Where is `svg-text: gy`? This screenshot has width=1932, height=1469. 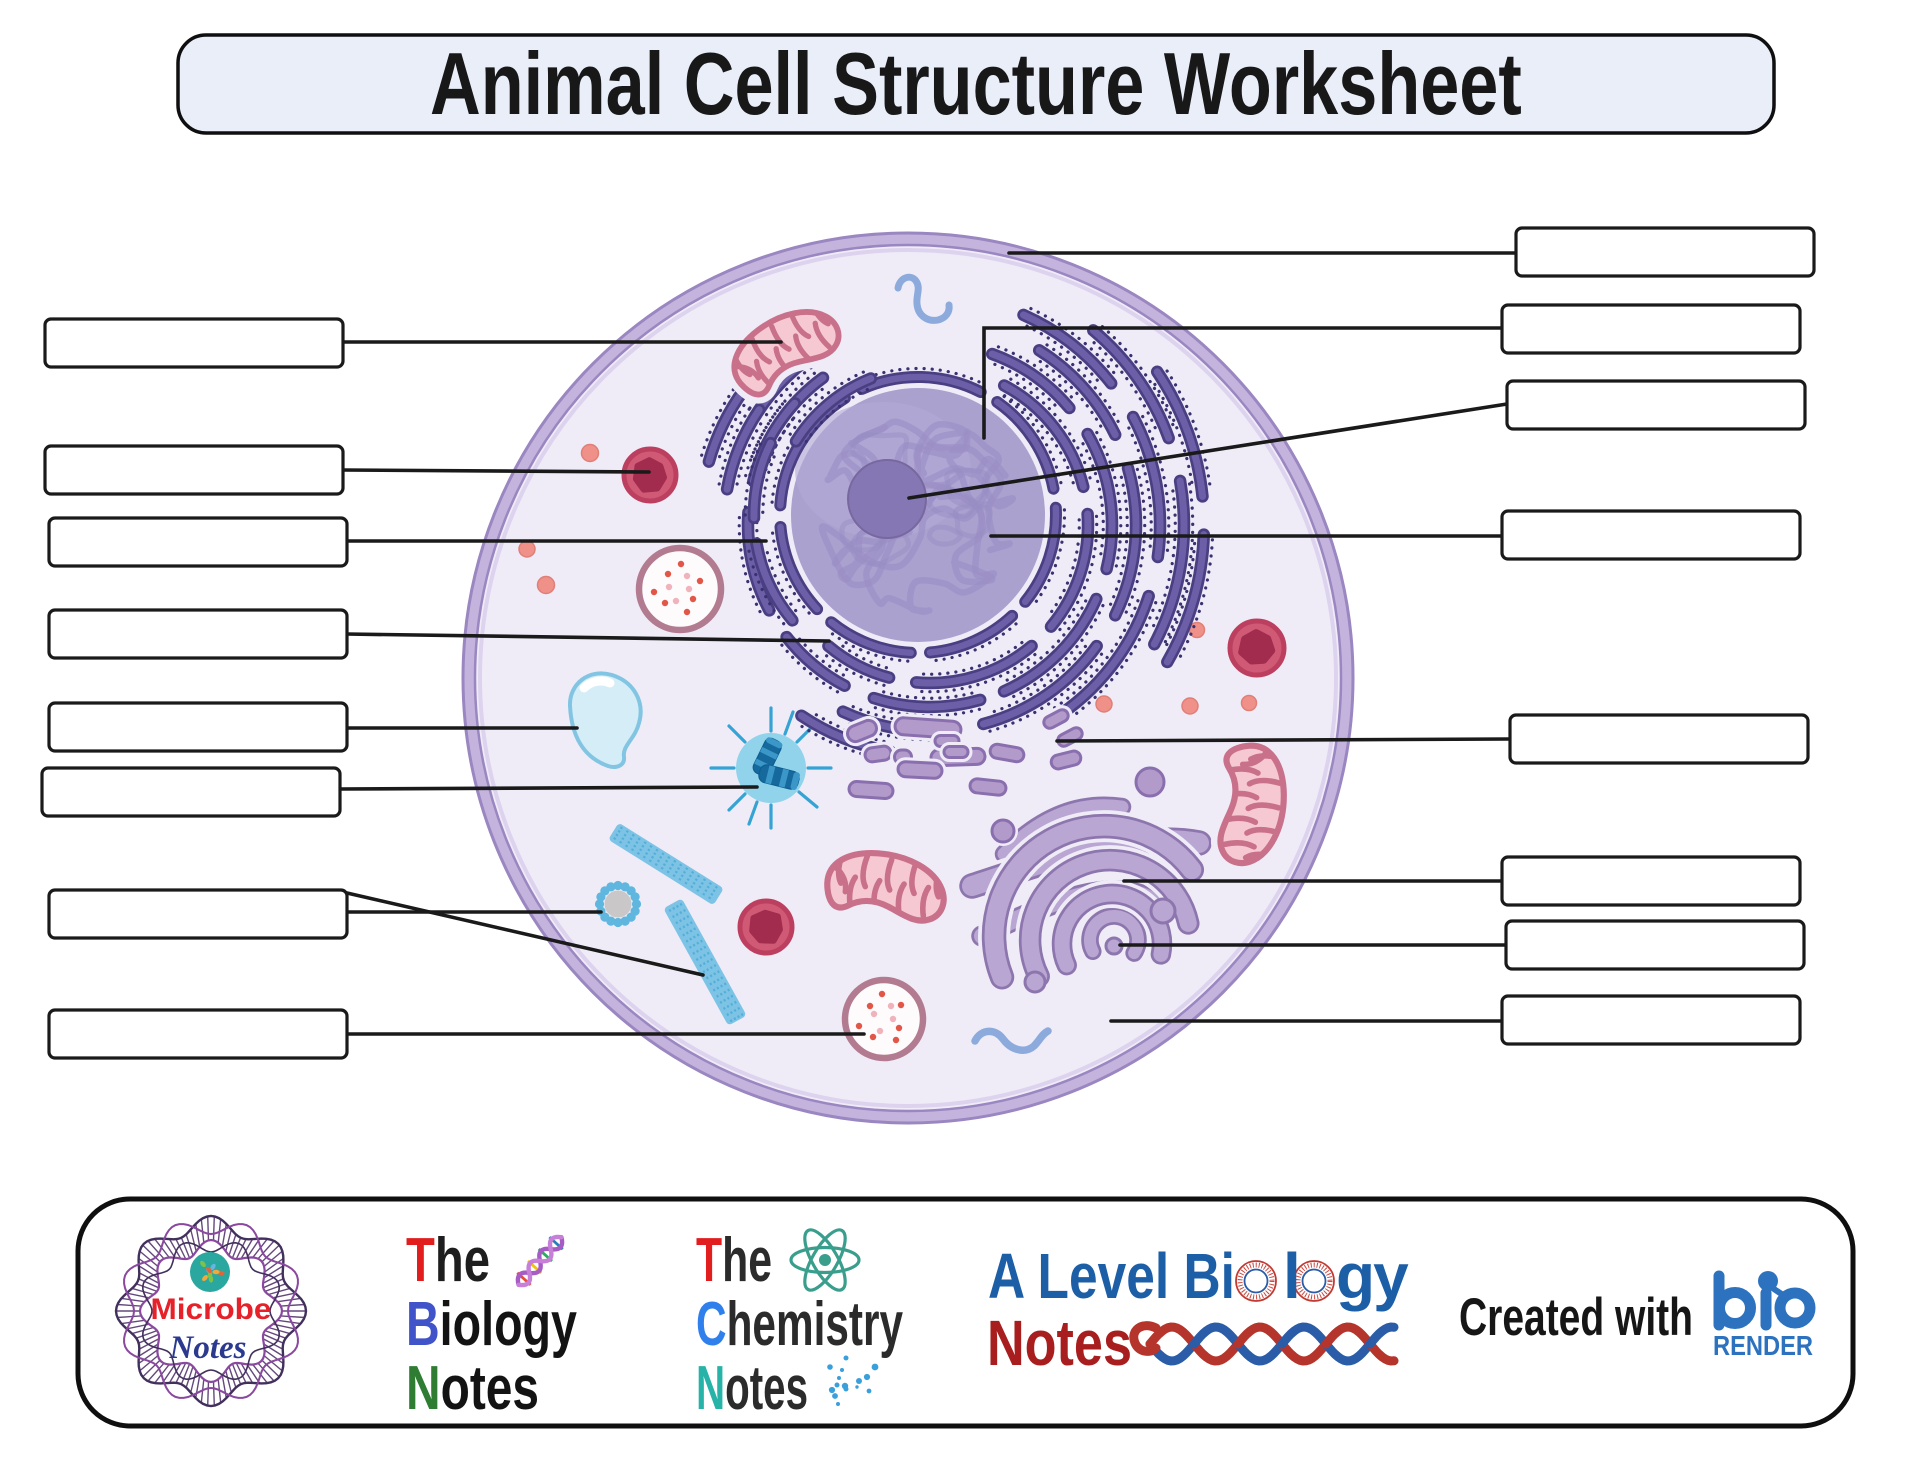
svg-text: gy is located at coordinates (1372, 1276).